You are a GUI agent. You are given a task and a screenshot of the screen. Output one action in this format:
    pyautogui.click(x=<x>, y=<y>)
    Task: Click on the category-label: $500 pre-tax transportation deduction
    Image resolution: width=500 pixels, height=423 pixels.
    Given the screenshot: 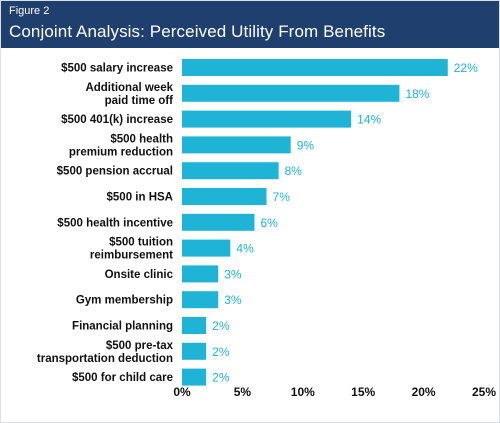 What is the action you would take?
    pyautogui.click(x=105, y=352)
    